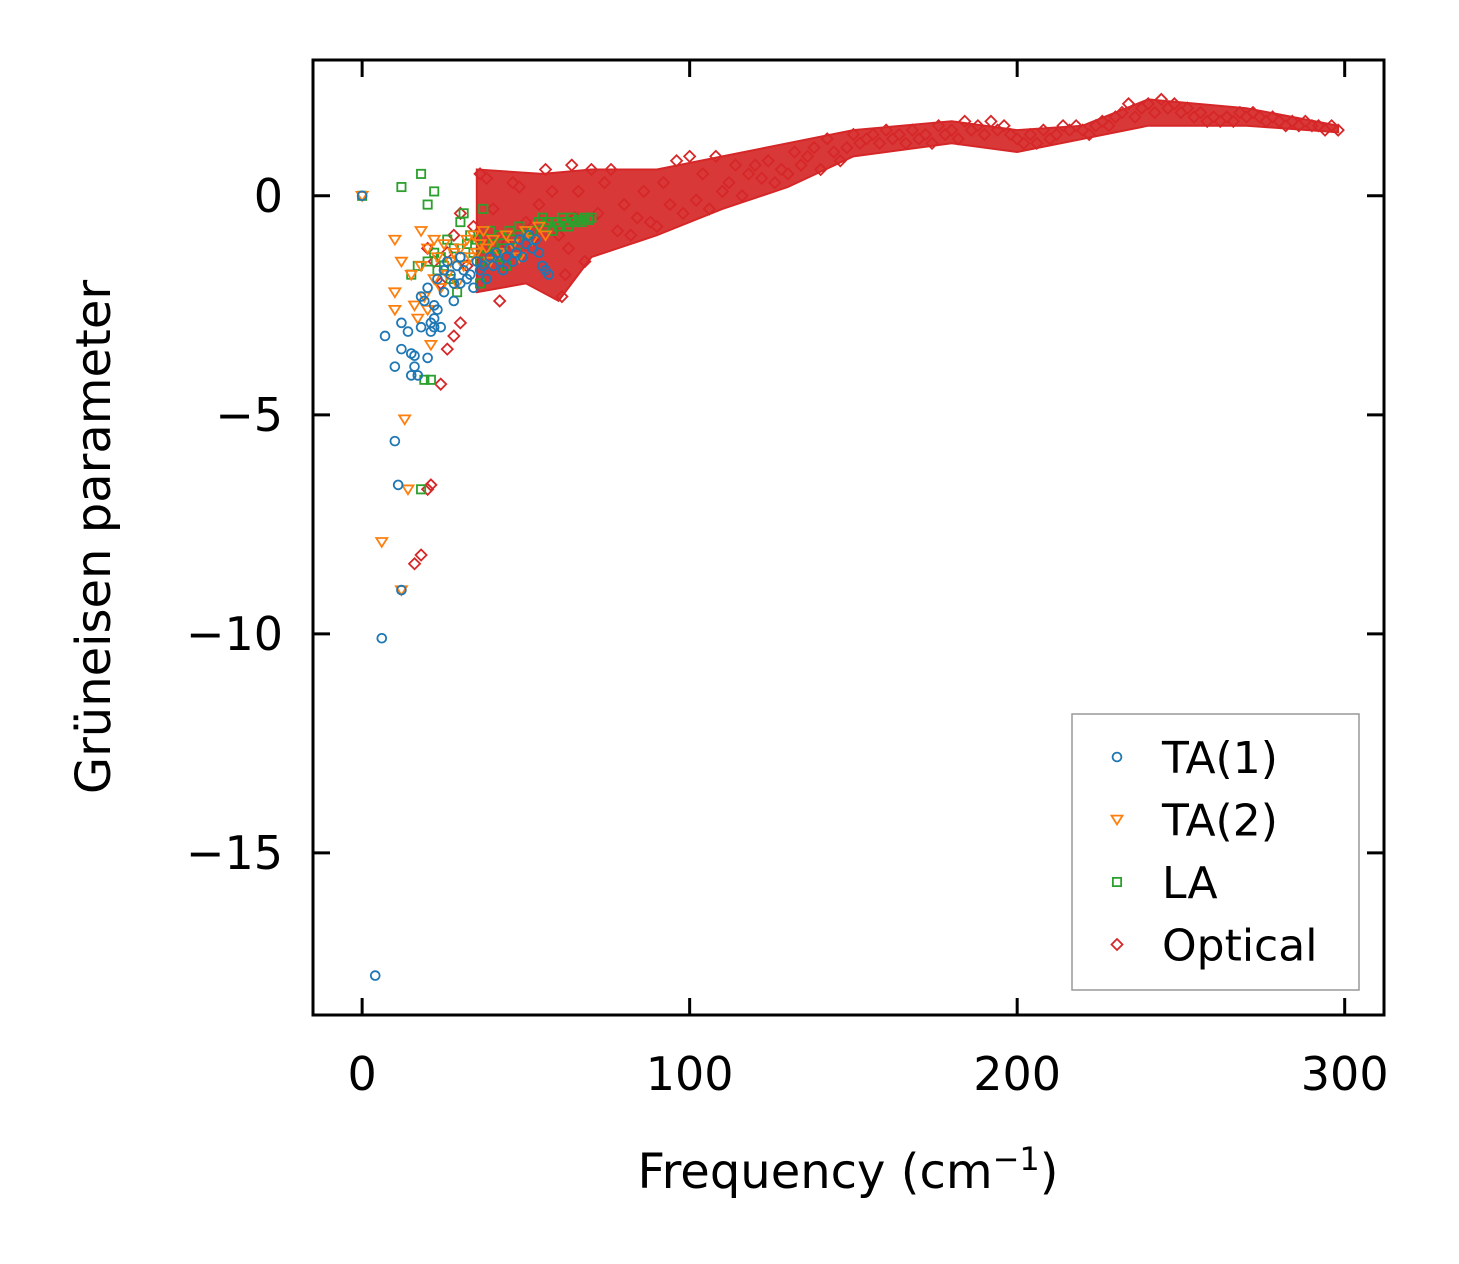 The width and height of the screenshot is (1459, 1264). I want to click on legend-entry: TA(2), so click(1193, 821).